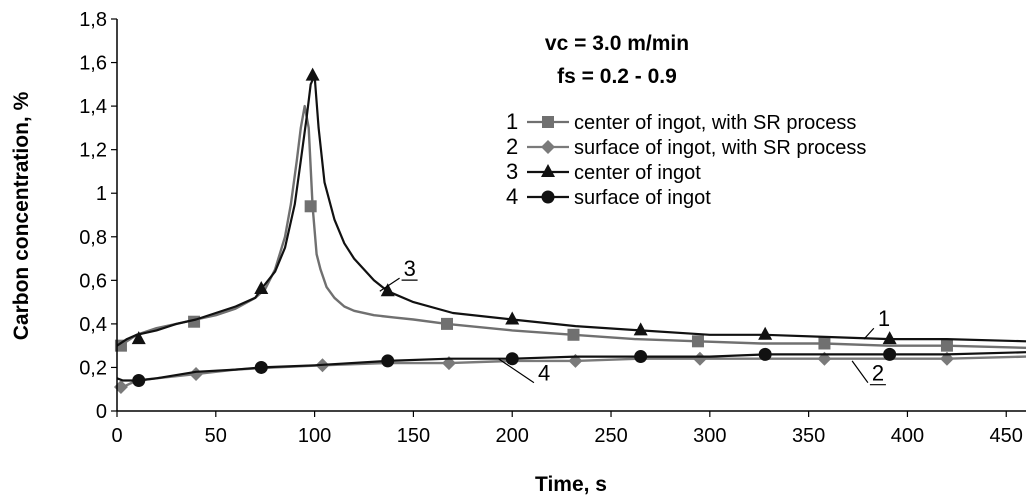  Describe the element at coordinates (720, 148) in the screenshot. I see `legend-label: surface of ingot, with SR process` at that location.